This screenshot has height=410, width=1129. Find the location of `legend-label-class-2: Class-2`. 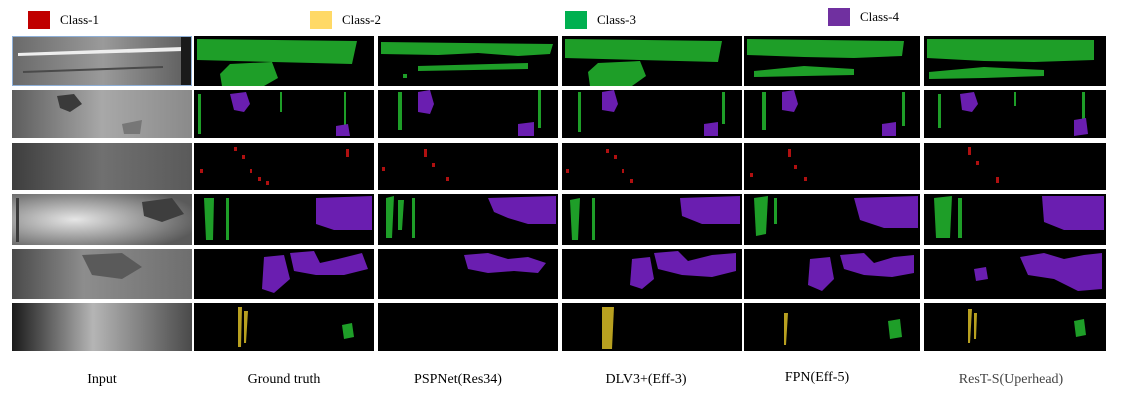

legend-label-class-2: Class-2 is located at coordinates (361, 19).